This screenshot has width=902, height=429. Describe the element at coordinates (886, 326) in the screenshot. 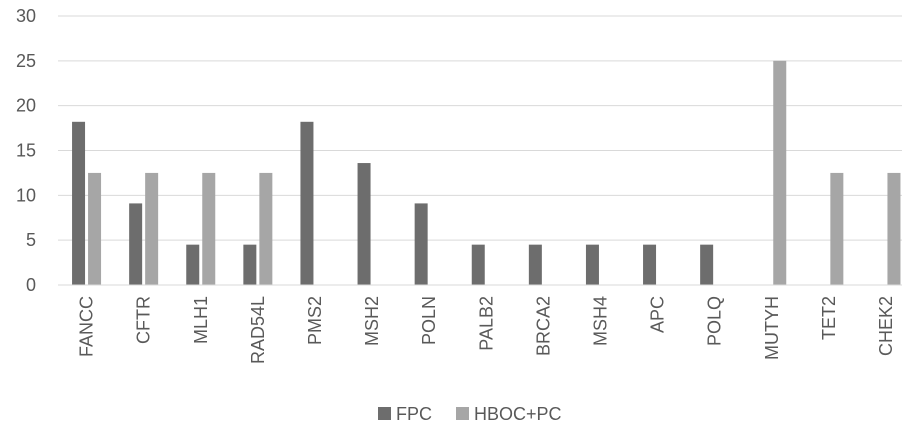

I see `x-tick-label: CHEK2` at that location.